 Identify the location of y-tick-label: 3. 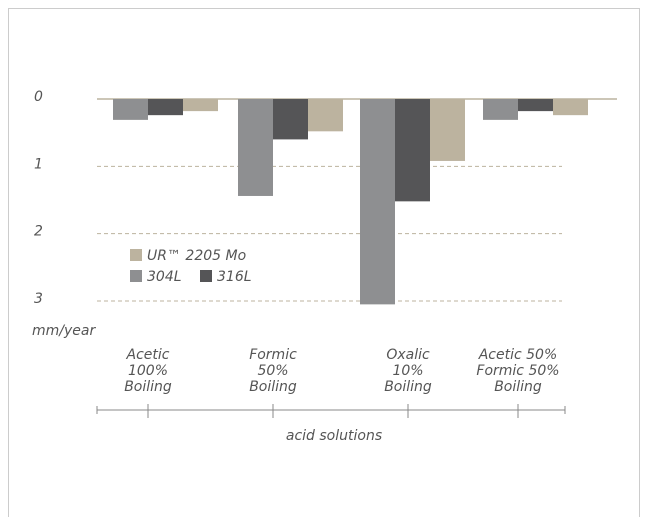
(38, 299).